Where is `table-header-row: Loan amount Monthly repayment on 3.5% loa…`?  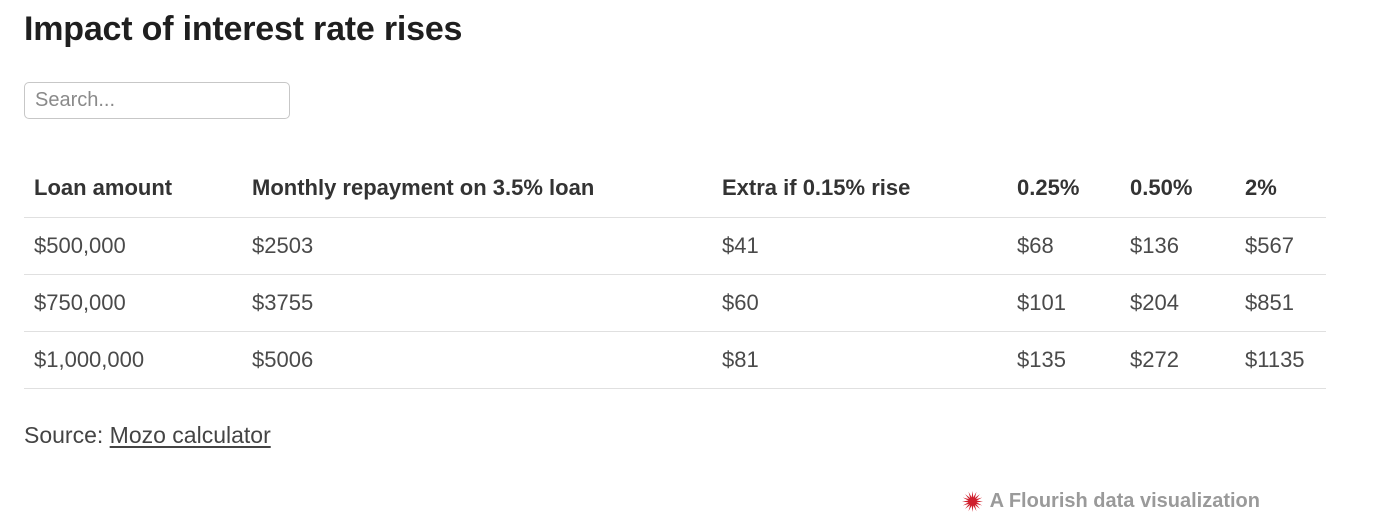
table-header-row: Loan amount Monthly repayment on 3.5% loa… is located at coordinates (675, 191).